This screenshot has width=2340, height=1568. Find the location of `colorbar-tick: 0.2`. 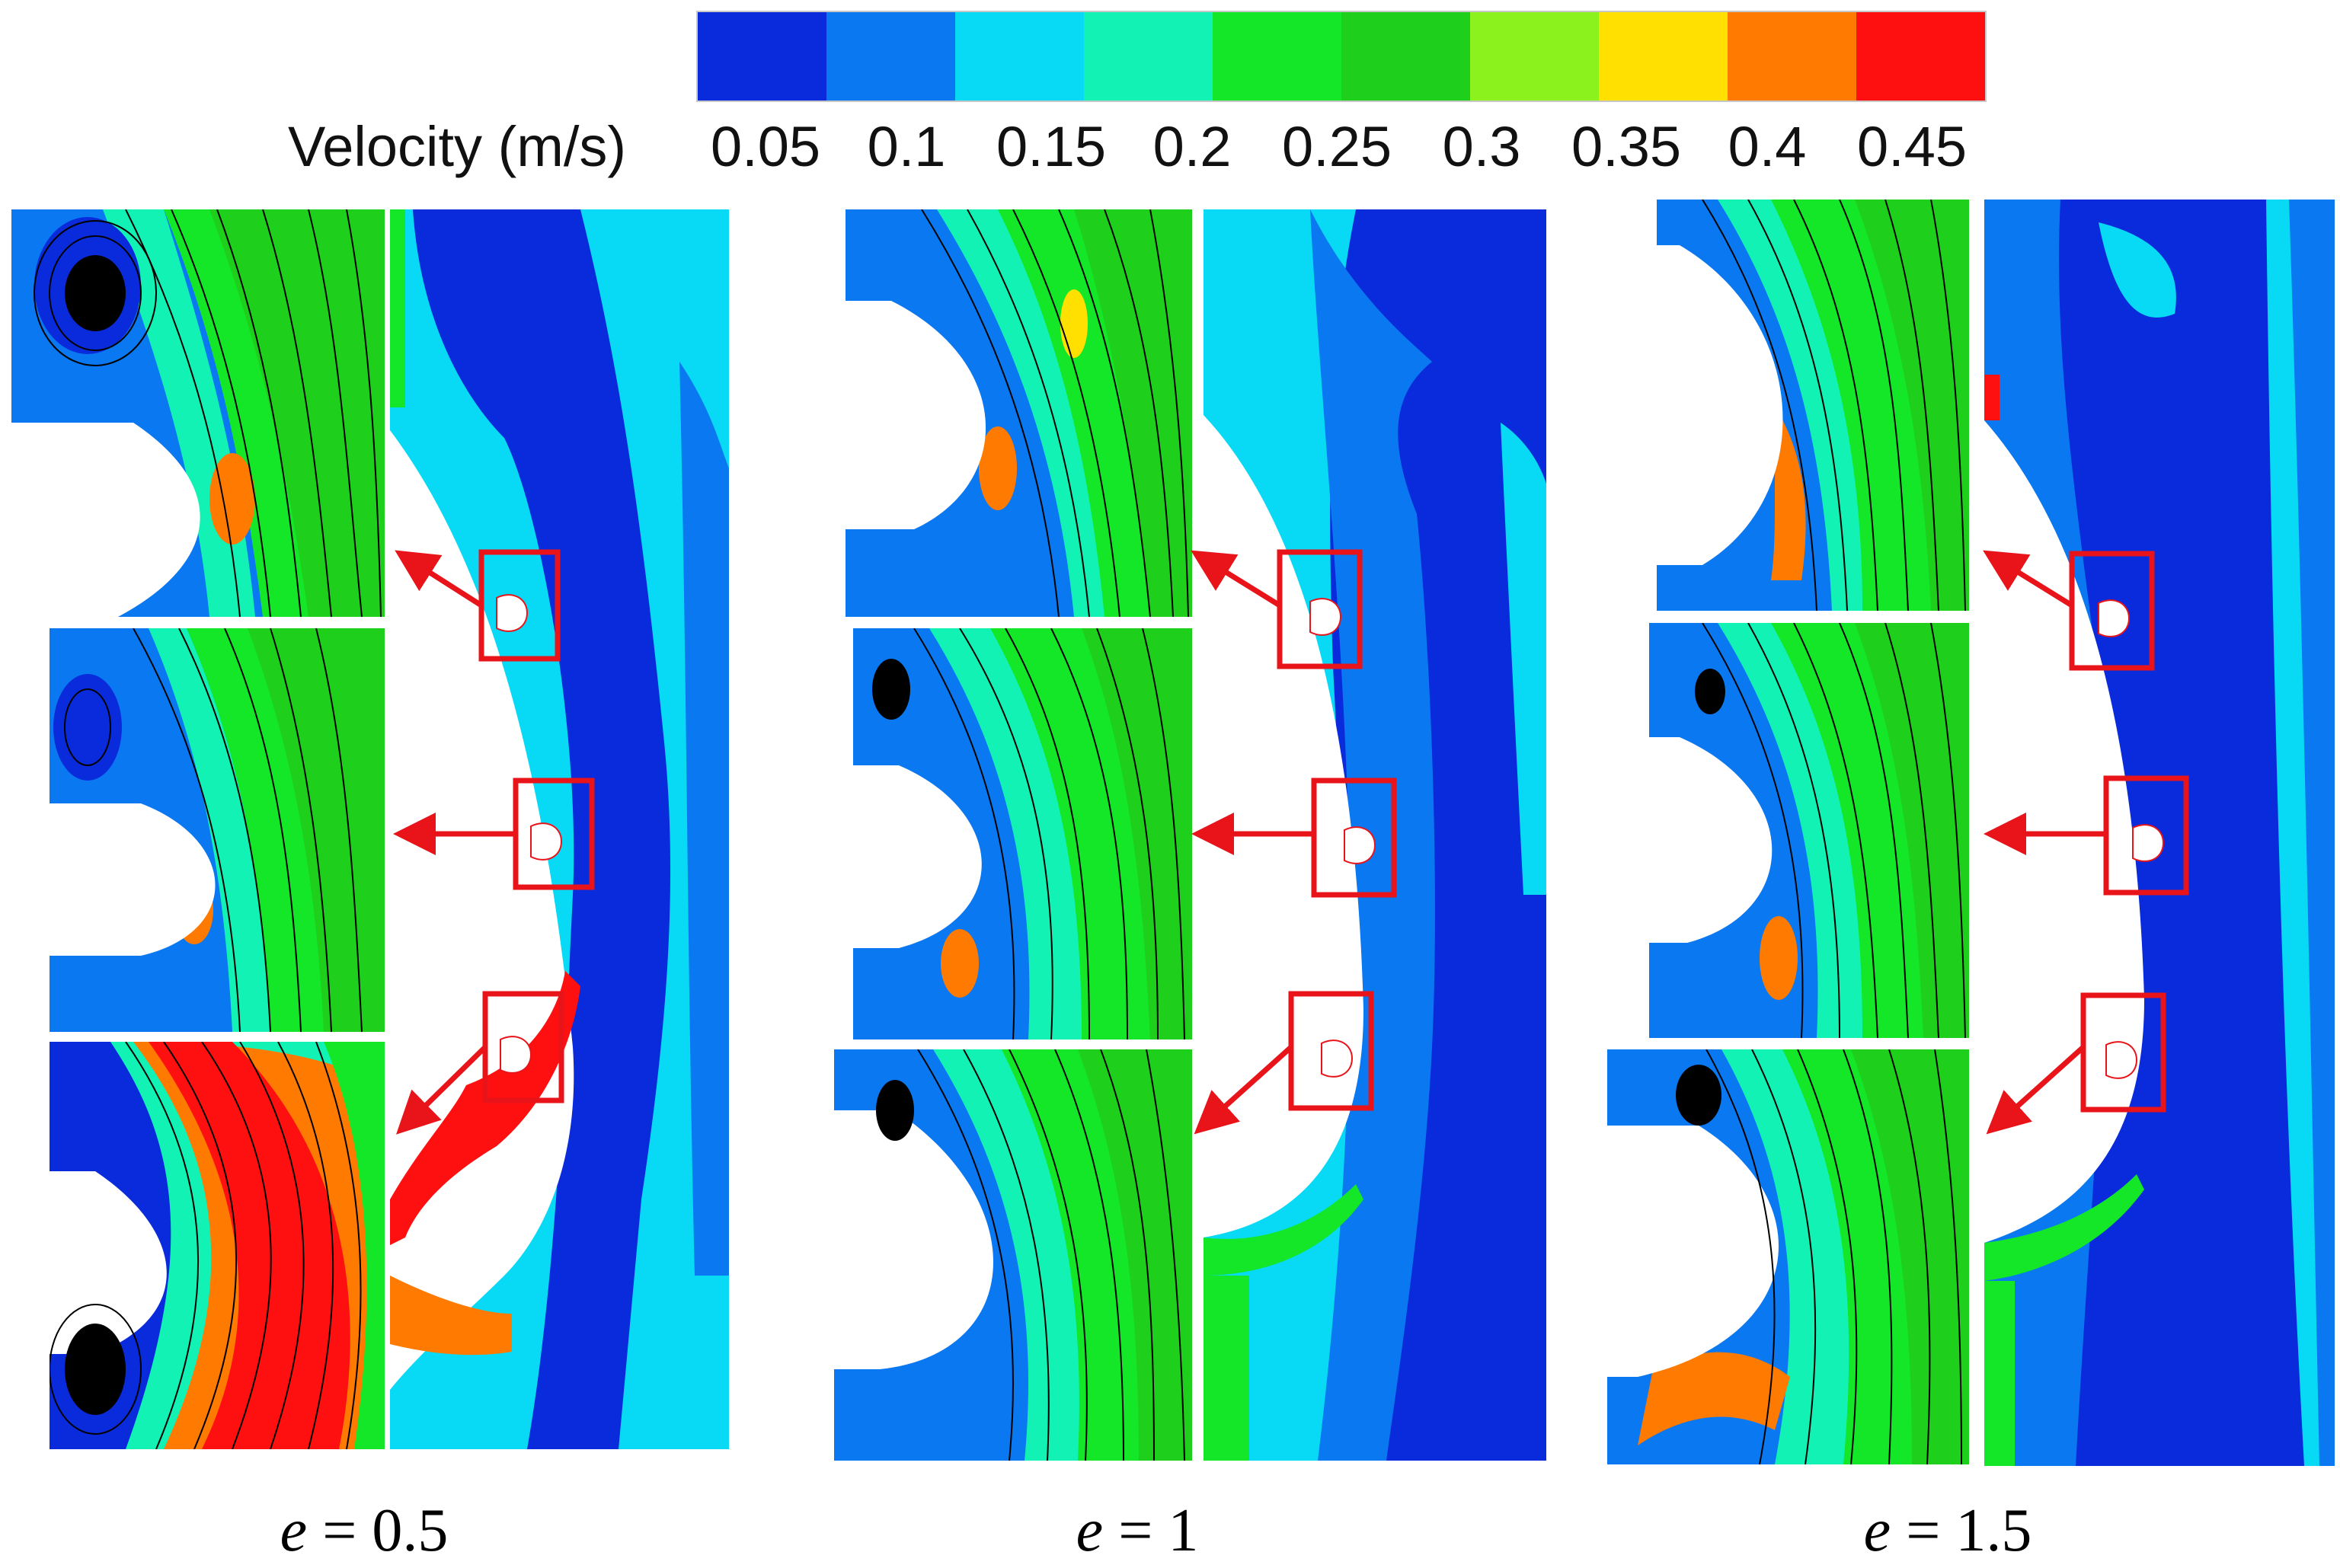

colorbar-tick: 0.2 is located at coordinates (1192, 147).